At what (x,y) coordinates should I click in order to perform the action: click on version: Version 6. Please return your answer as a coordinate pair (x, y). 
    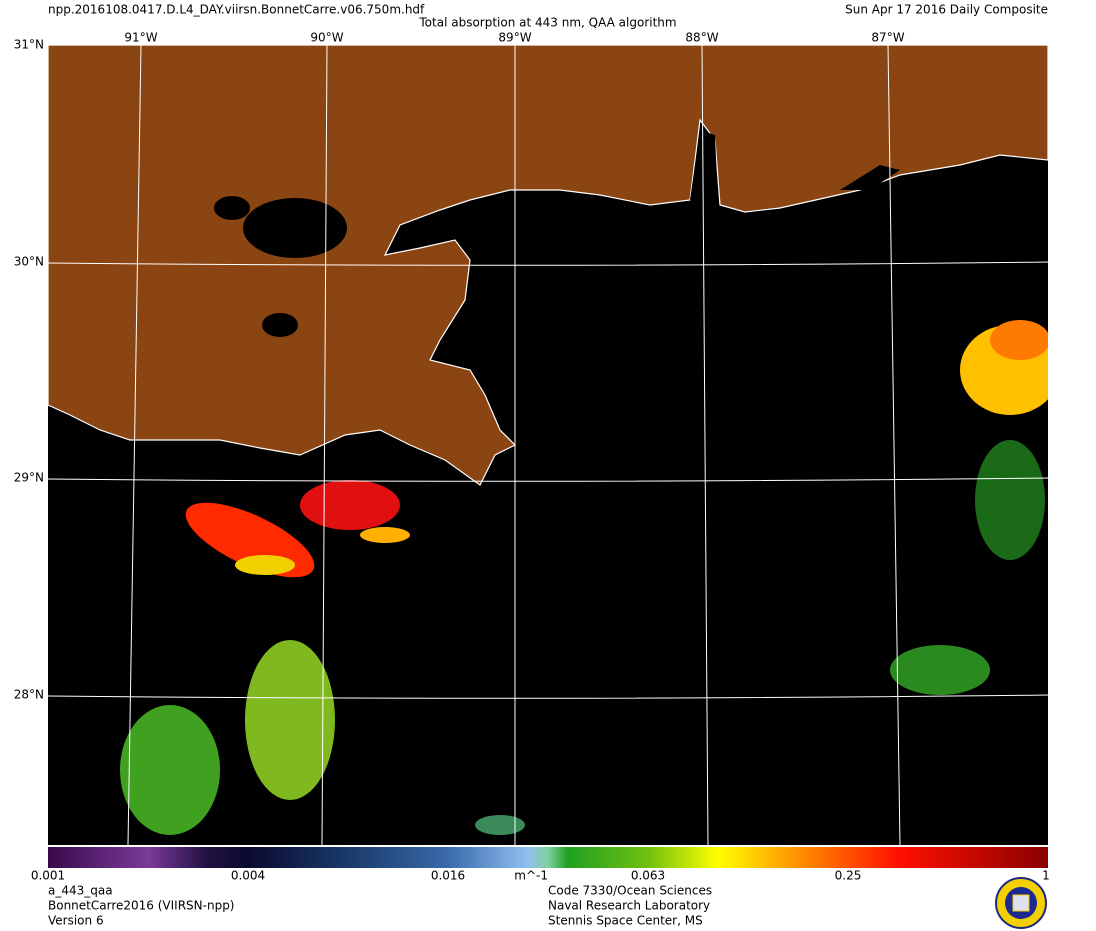
    Looking at the image, I should click on (76, 921).